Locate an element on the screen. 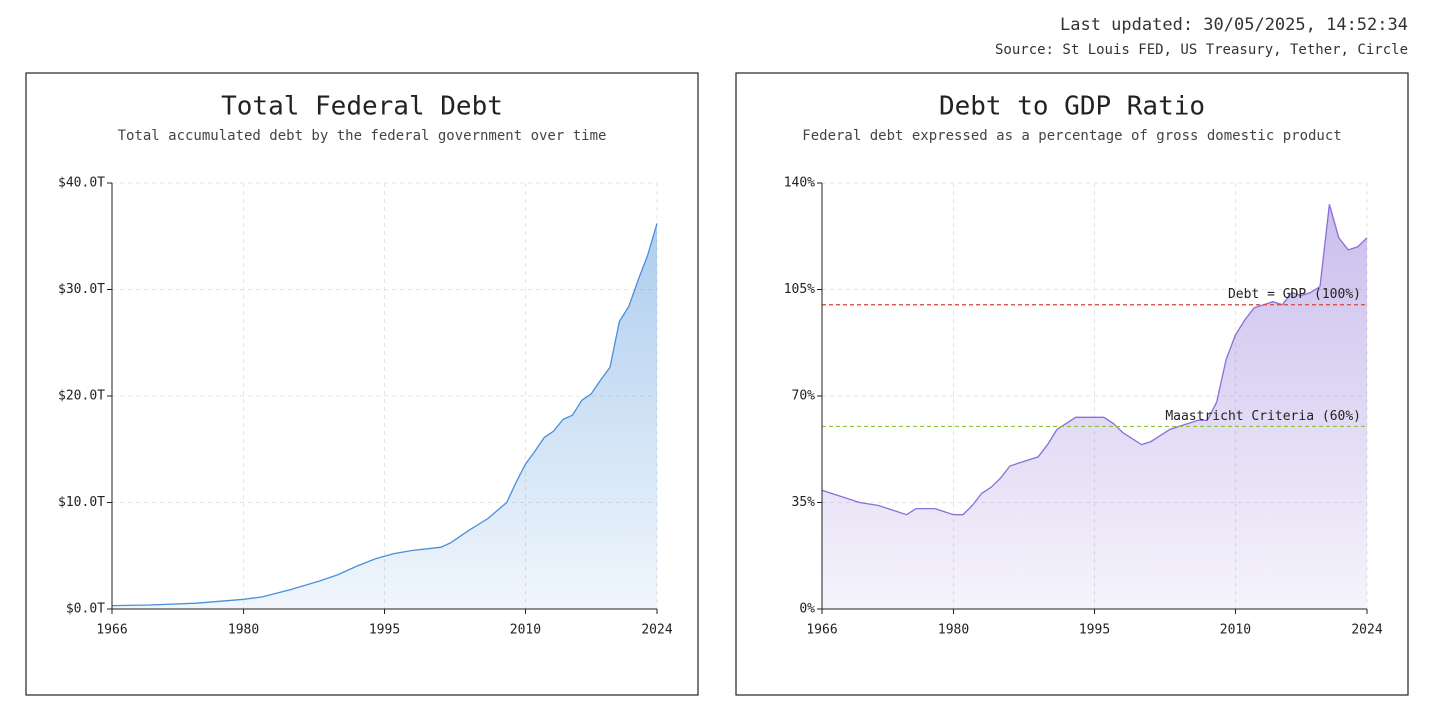 Image resolution: width=1440 pixels, height=723 pixels. last-updated: Last updated: 30/05/2025, 14:52:34 is located at coordinates (1234, 25).